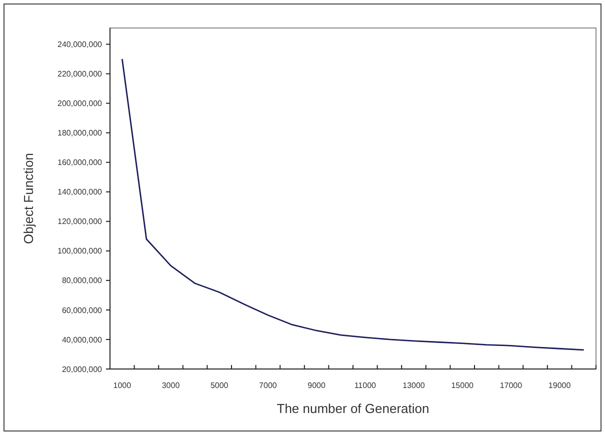  I want to click on x-tick-label: 11000, so click(365, 385).